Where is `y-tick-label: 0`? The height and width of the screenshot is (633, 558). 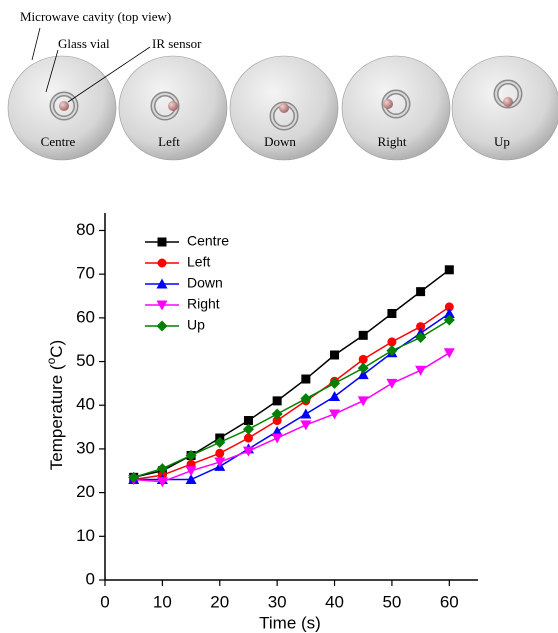 y-tick-label: 0 is located at coordinates (90, 578).